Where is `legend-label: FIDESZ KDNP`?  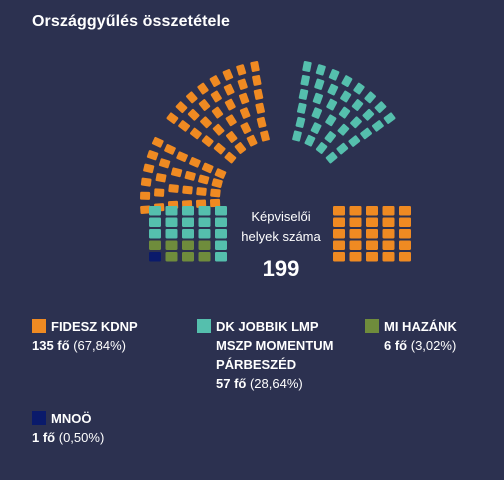 legend-label: FIDESZ KDNP is located at coordinates (94, 326).